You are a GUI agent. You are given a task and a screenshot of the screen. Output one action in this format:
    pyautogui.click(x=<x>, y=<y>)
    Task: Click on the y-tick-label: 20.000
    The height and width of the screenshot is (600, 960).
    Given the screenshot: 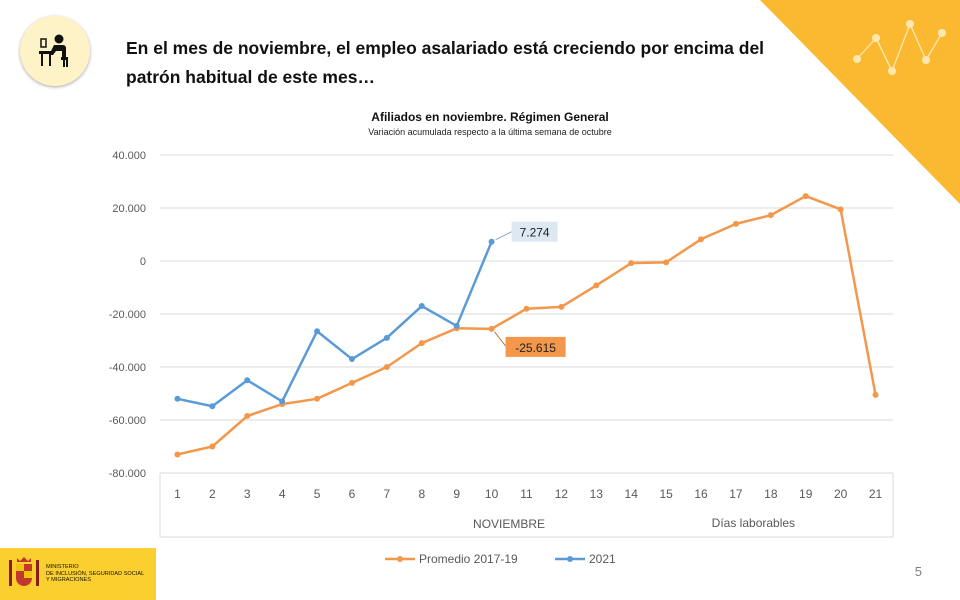 What is the action you would take?
    pyautogui.click(x=129, y=209)
    